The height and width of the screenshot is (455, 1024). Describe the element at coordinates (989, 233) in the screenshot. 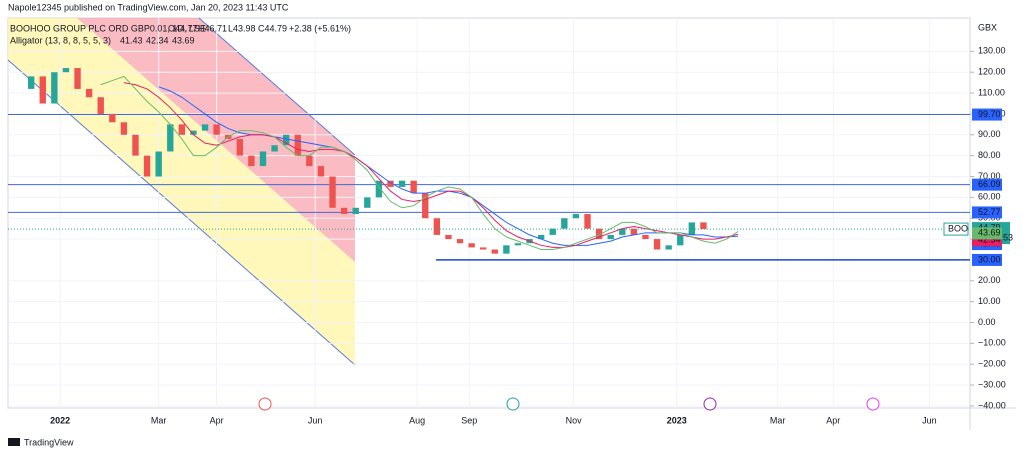

I see `indicator-badge-label: 43.69` at that location.